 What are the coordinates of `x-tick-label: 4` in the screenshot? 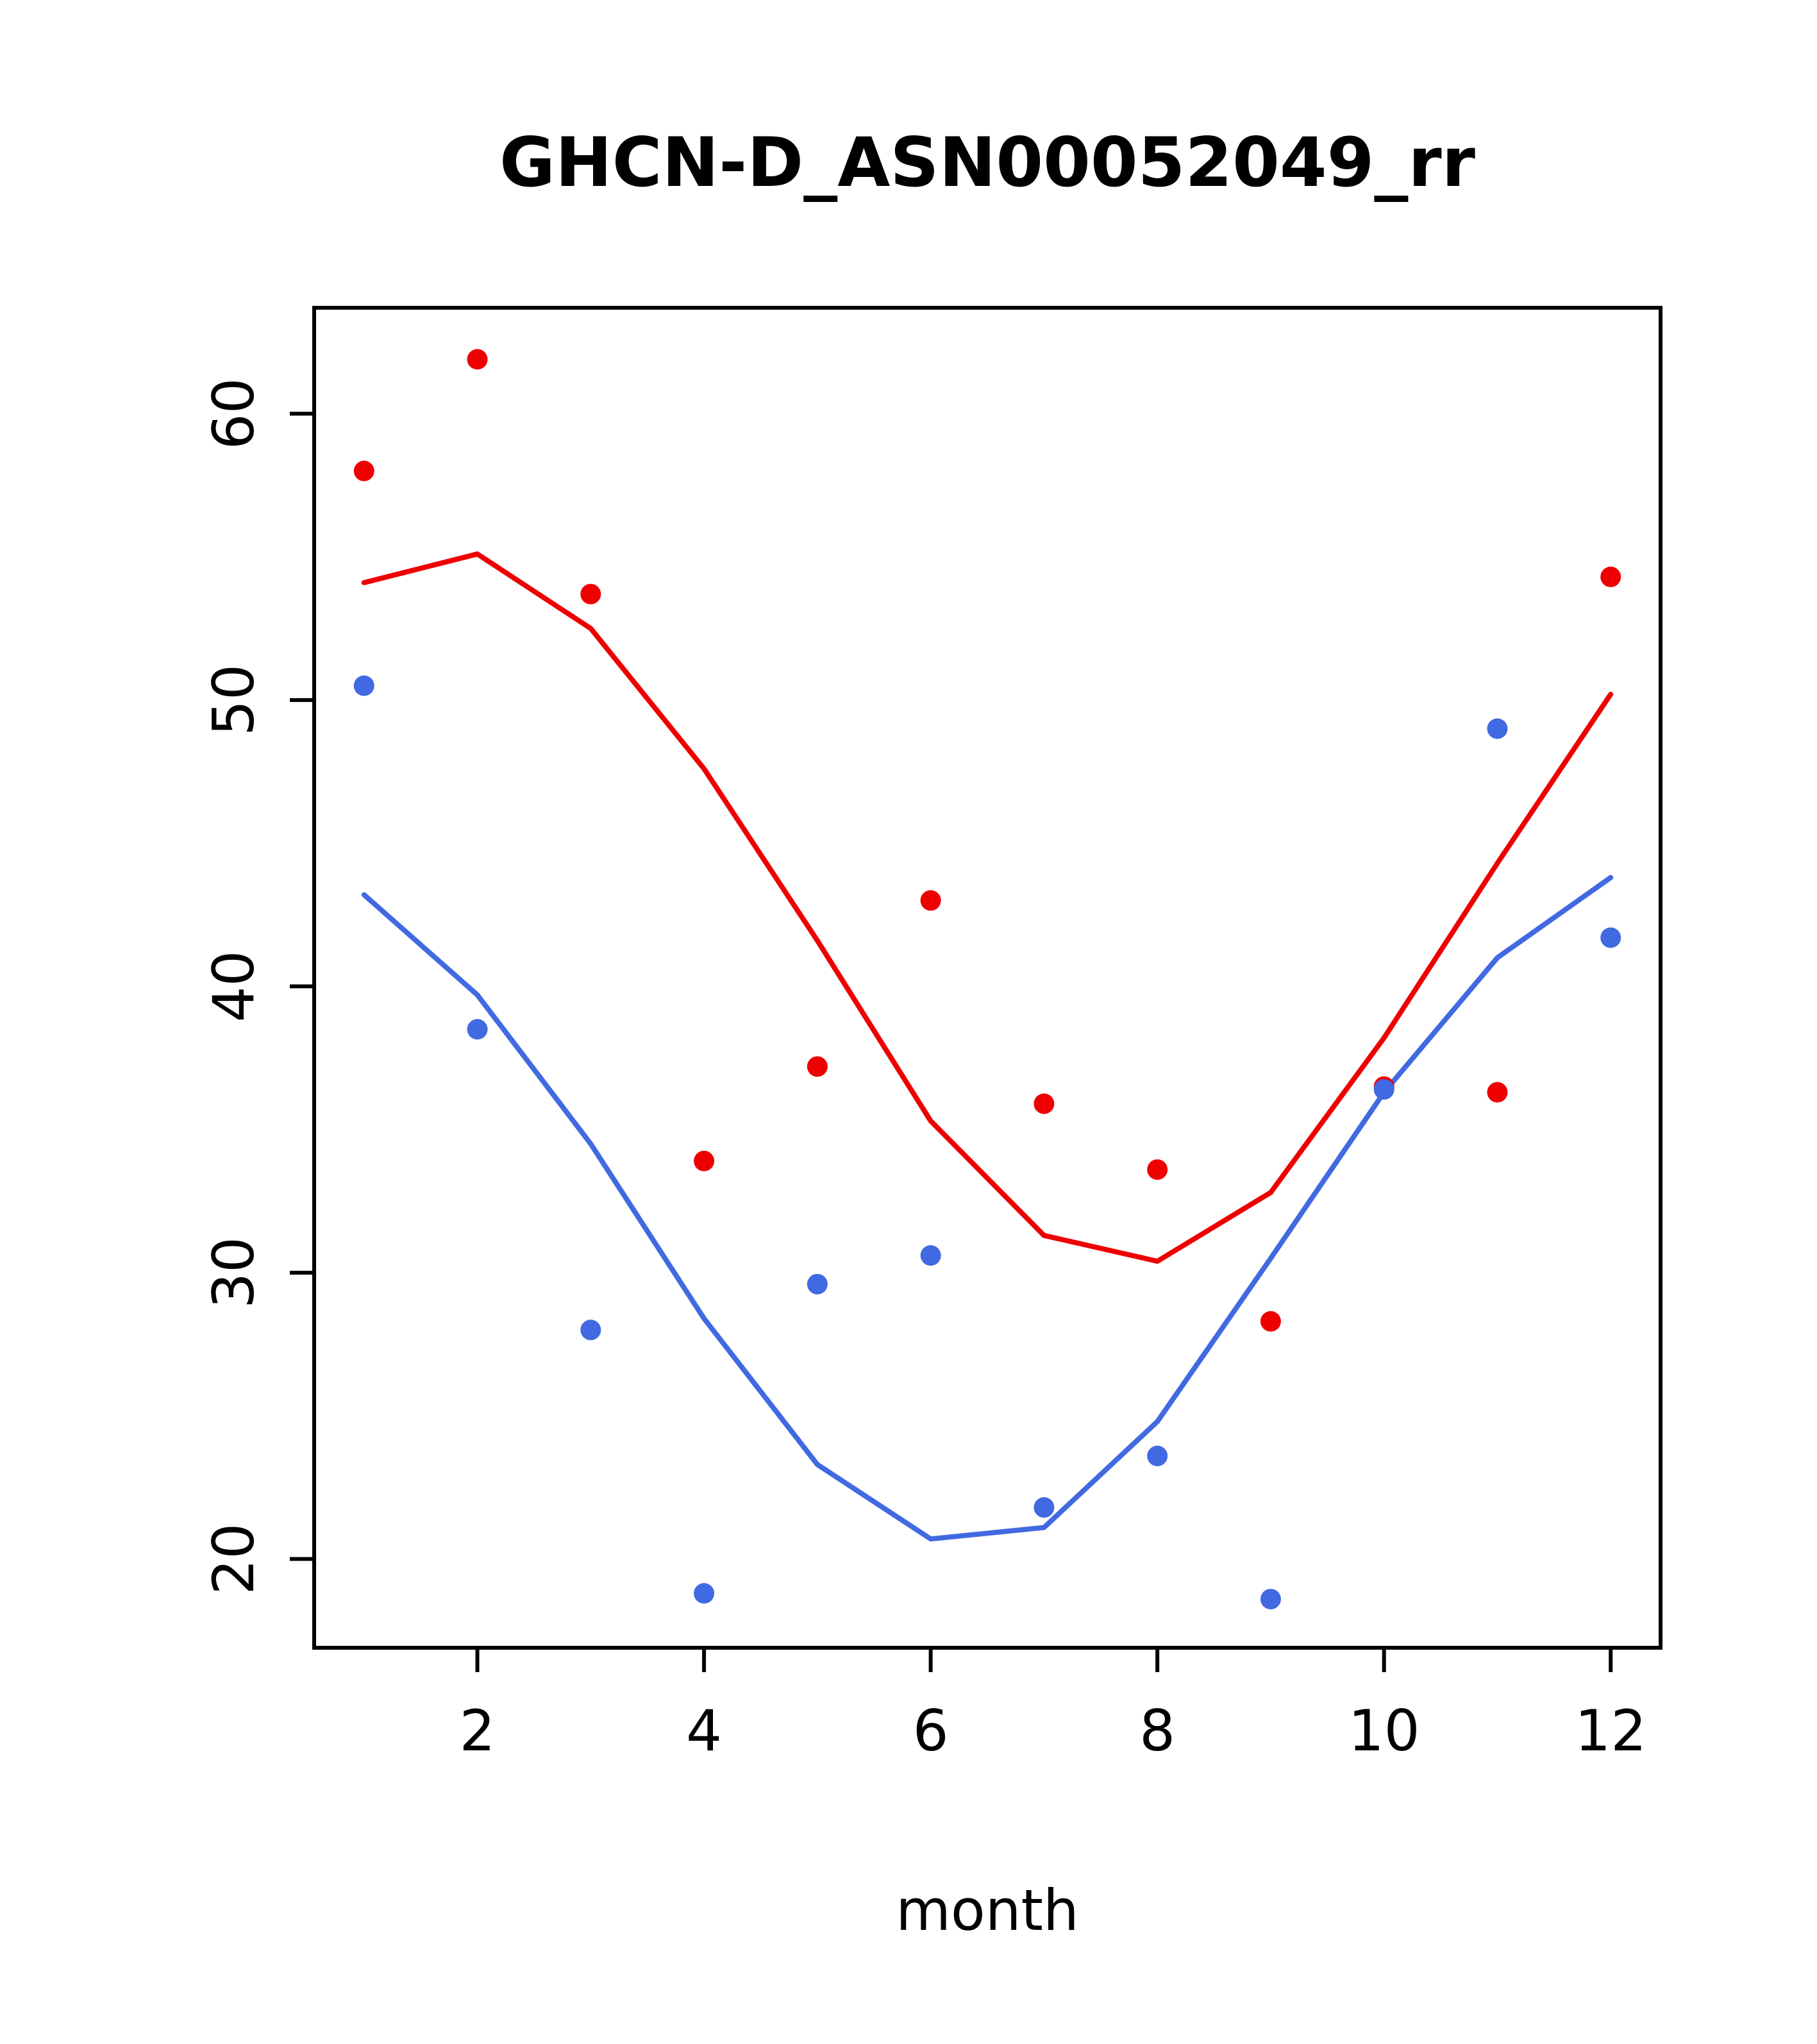 It's located at (704, 1731).